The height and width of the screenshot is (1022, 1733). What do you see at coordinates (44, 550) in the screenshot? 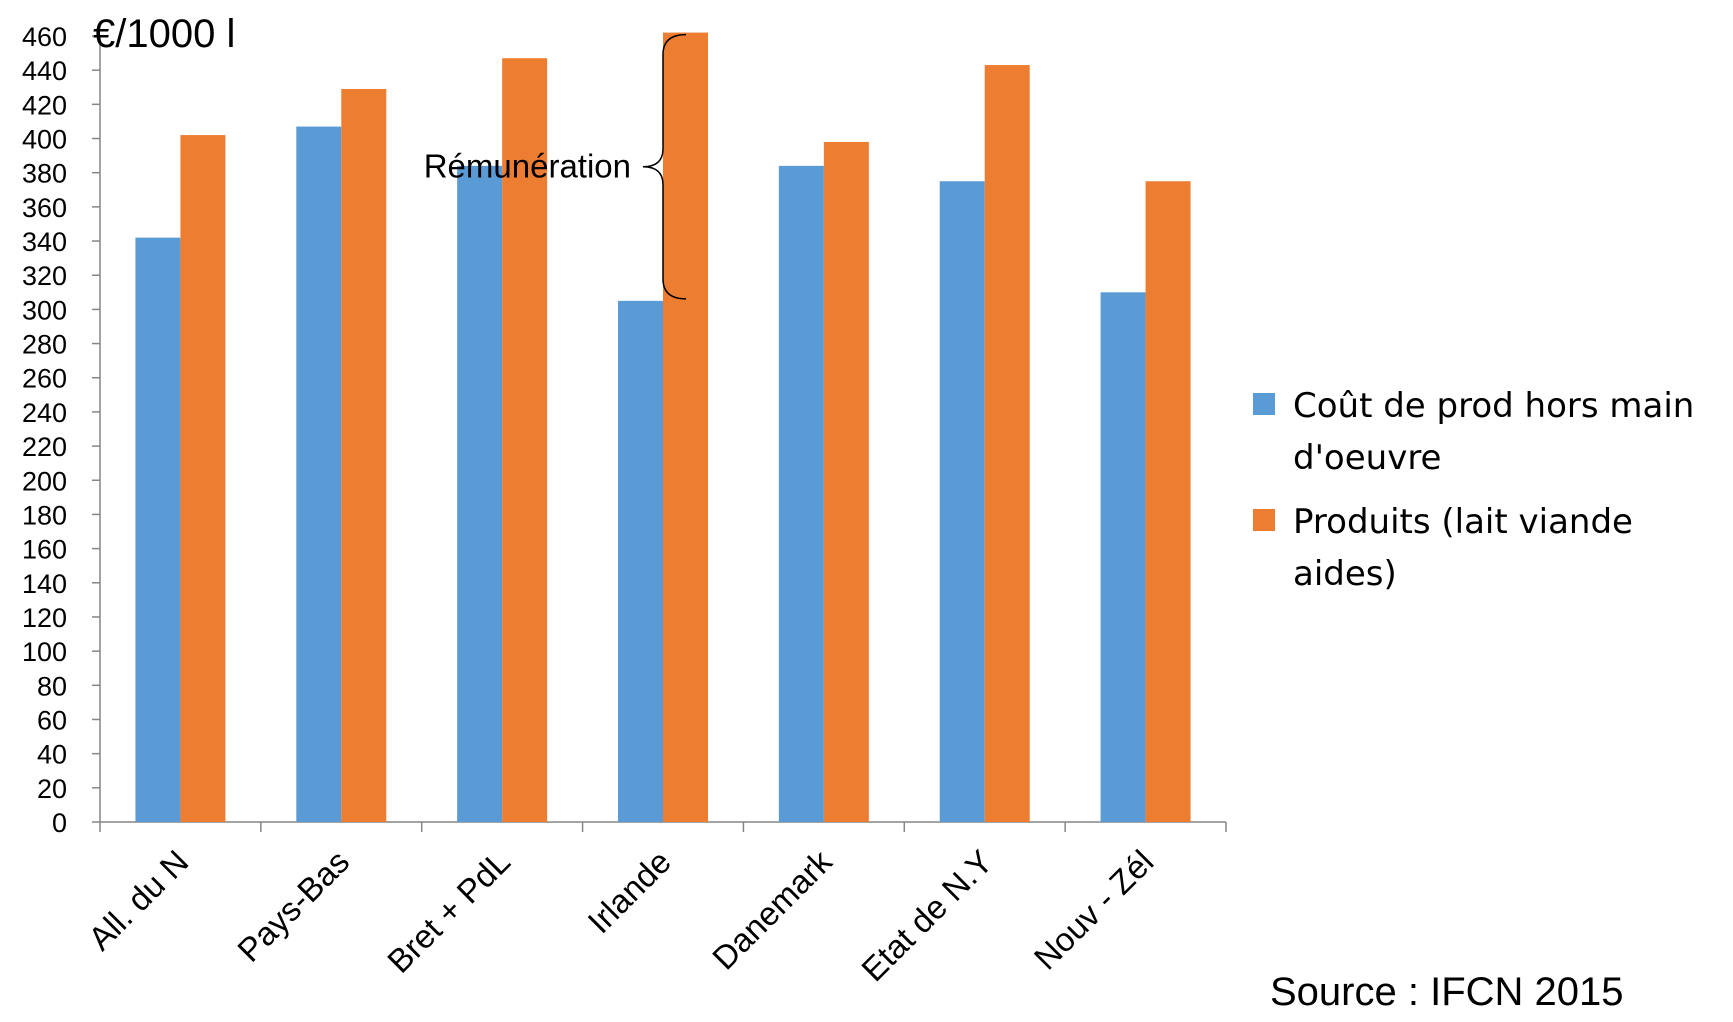
I see `y-tick-label: 160` at bounding box center [44, 550].